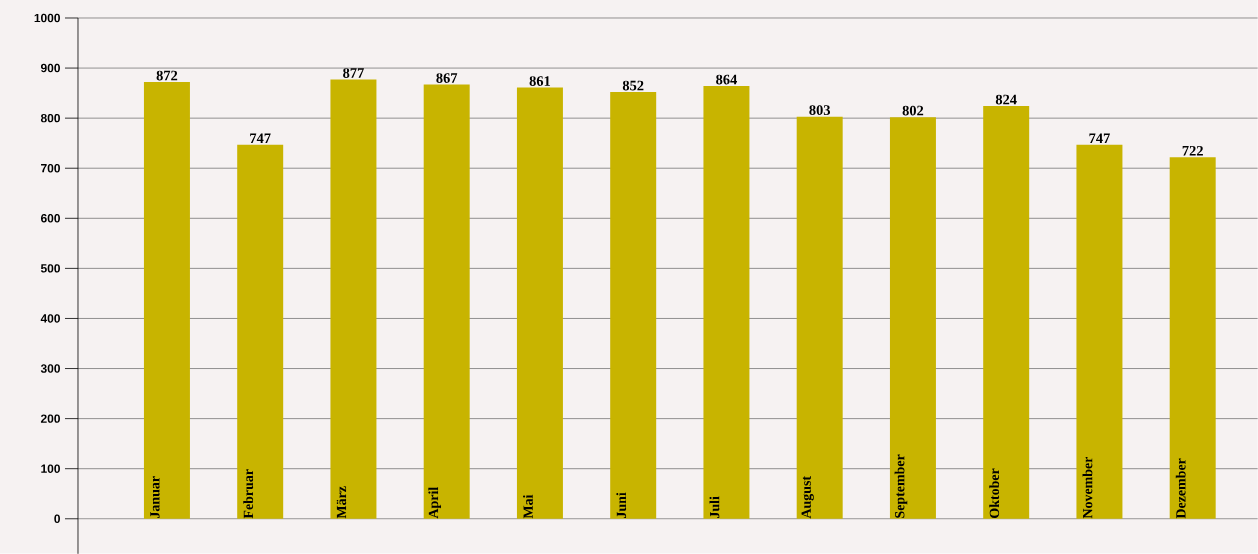 The width and height of the screenshot is (1258, 554). Describe the element at coordinates (248, 494) in the screenshot. I see `x-tick-label: Februar` at that location.